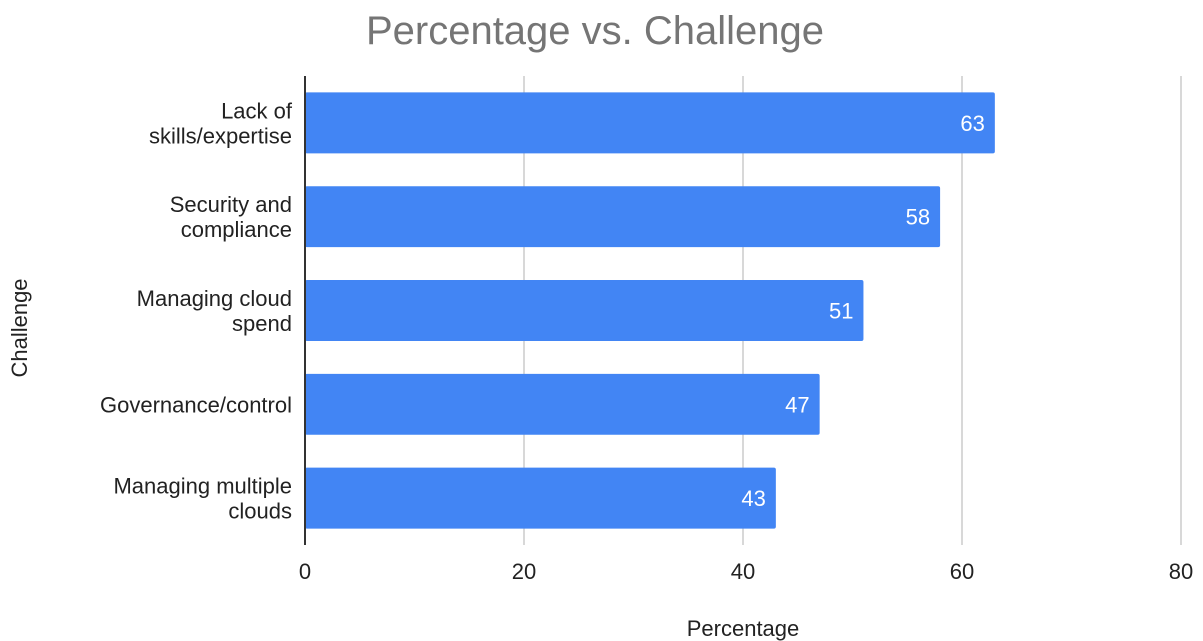 This screenshot has height=641, width=1203. I want to click on category-label-line: Lack of, so click(257, 110).